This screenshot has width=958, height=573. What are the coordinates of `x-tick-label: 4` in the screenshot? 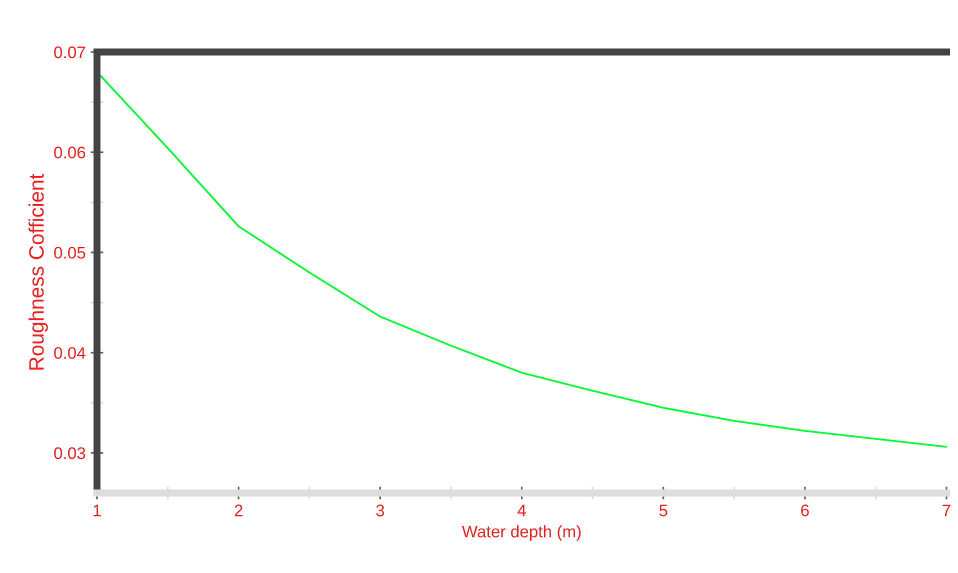 It's located at (522, 510).